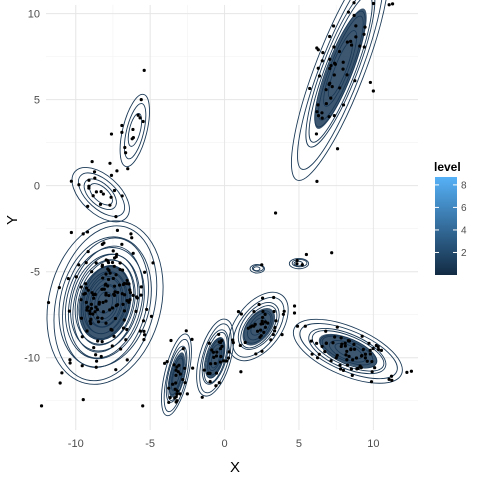 The image size is (480, 480). What do you see at coordinates (35, 273) in the screenshot?
I see `y-tick-label: -5` at bounding box center [35, 273].